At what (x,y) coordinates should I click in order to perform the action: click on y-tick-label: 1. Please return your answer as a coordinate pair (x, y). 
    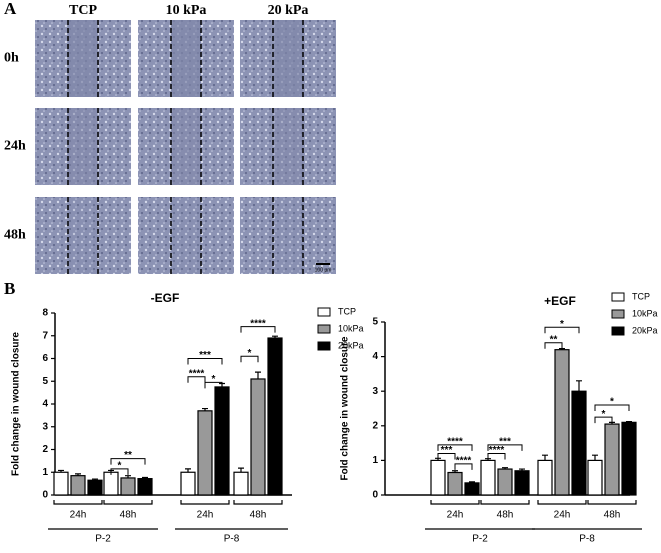
    Looking at the image, I should click on (375, 460).